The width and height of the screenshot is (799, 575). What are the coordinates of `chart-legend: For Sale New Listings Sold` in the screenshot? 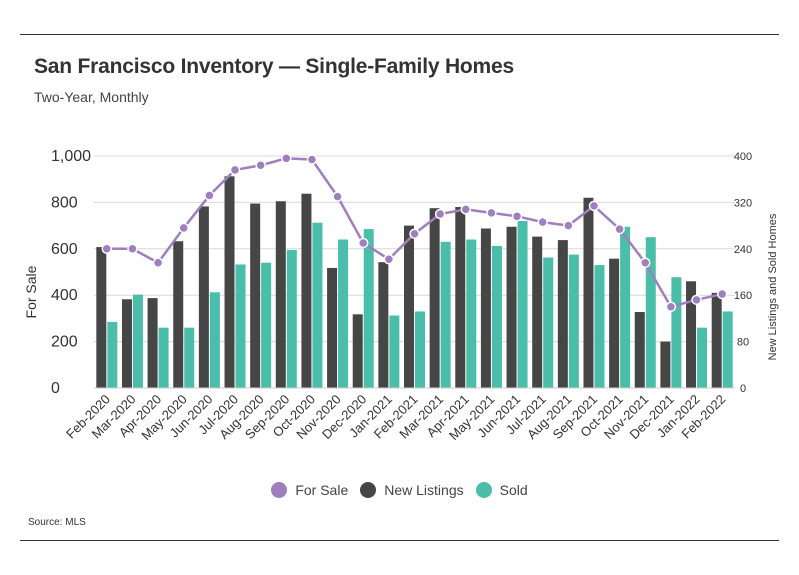 It's located at (399, 490).